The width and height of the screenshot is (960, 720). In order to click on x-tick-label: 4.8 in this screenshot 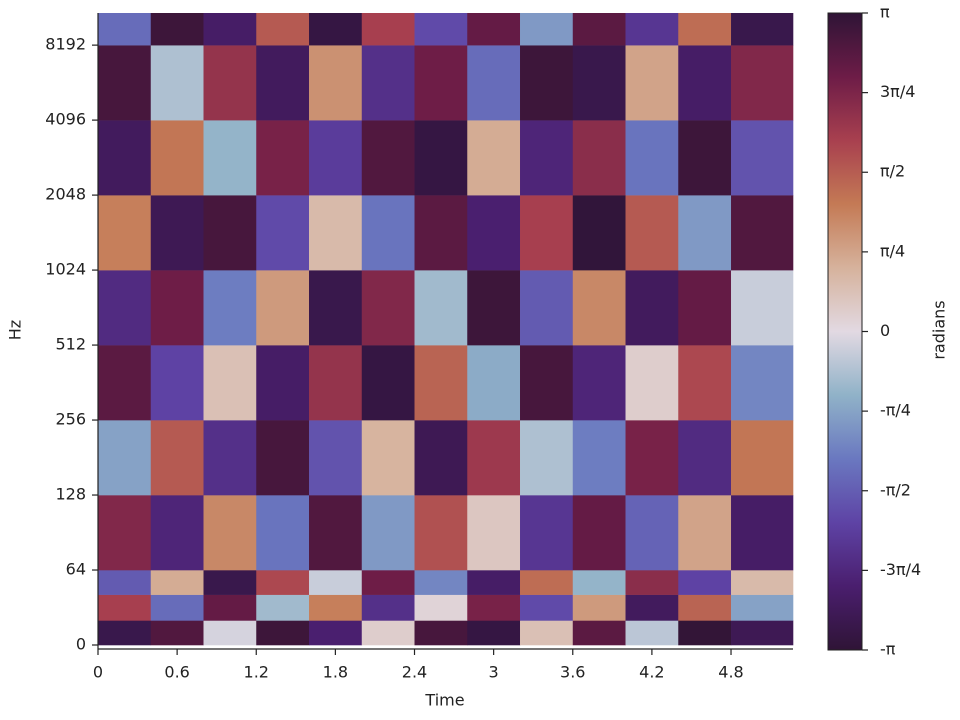, I will do `click(730, 672)`.